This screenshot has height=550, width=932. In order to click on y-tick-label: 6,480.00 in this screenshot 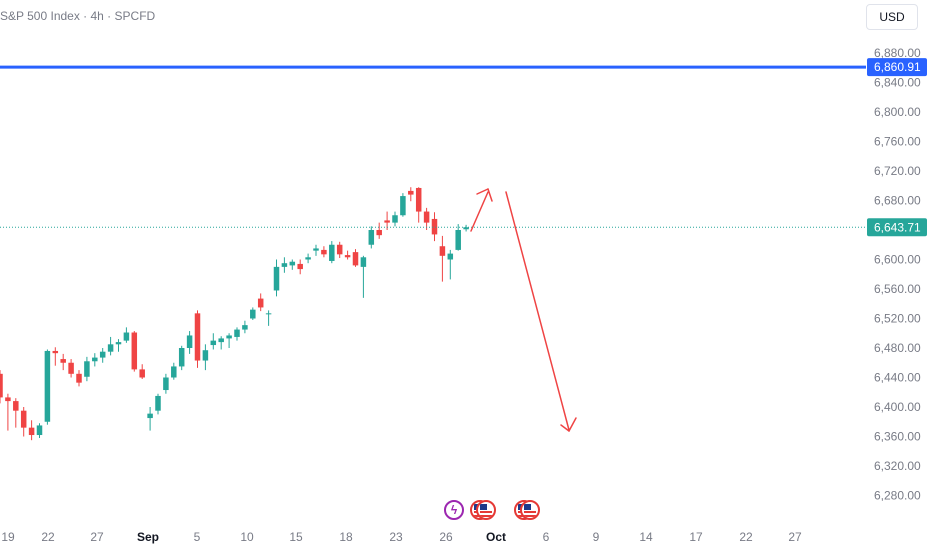, I will do `click(897, 348)`.